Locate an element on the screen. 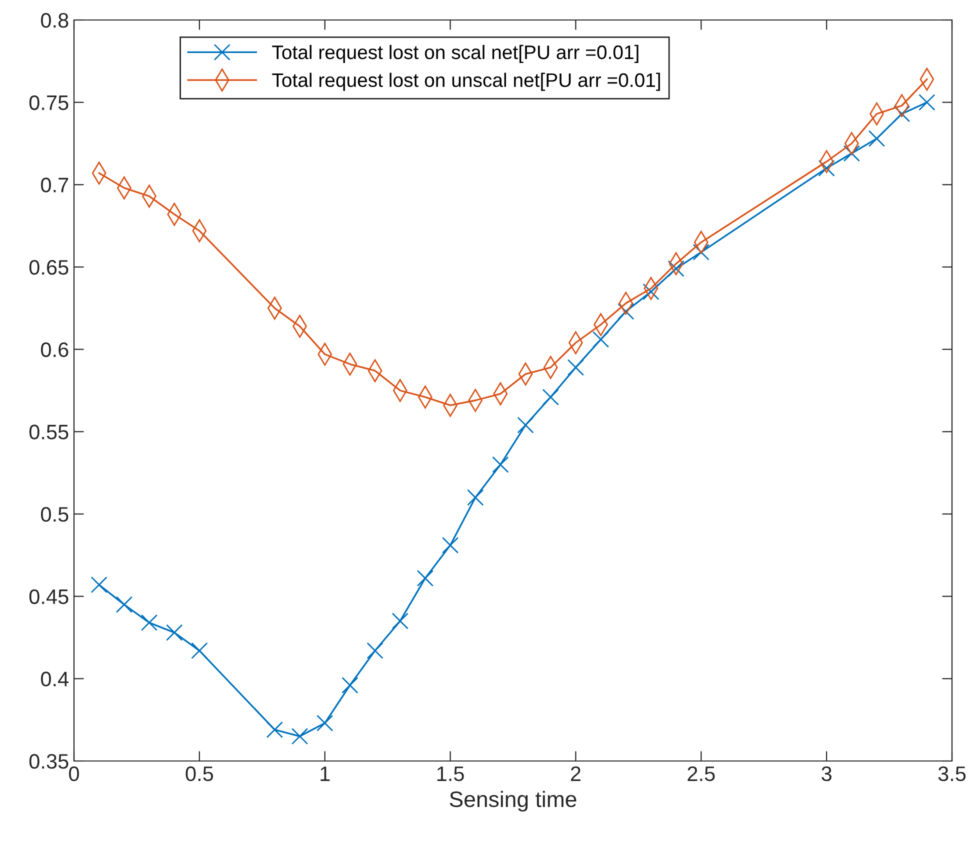 The height and width of the screenshot is (858, 977). x-tick-label: 3.5 is located at coordinates (952, 774).